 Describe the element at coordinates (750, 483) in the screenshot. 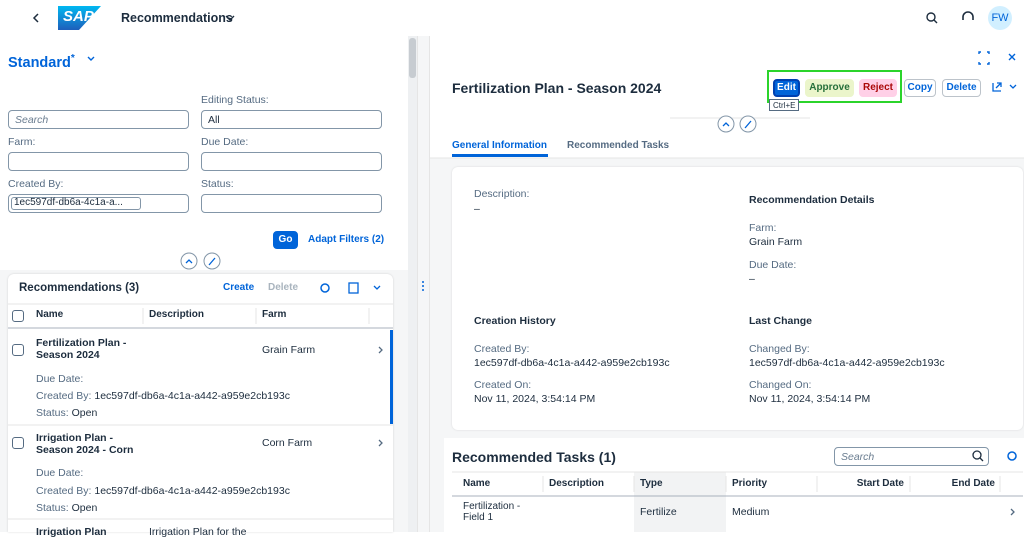

I see `column-header: Priority` at that location.